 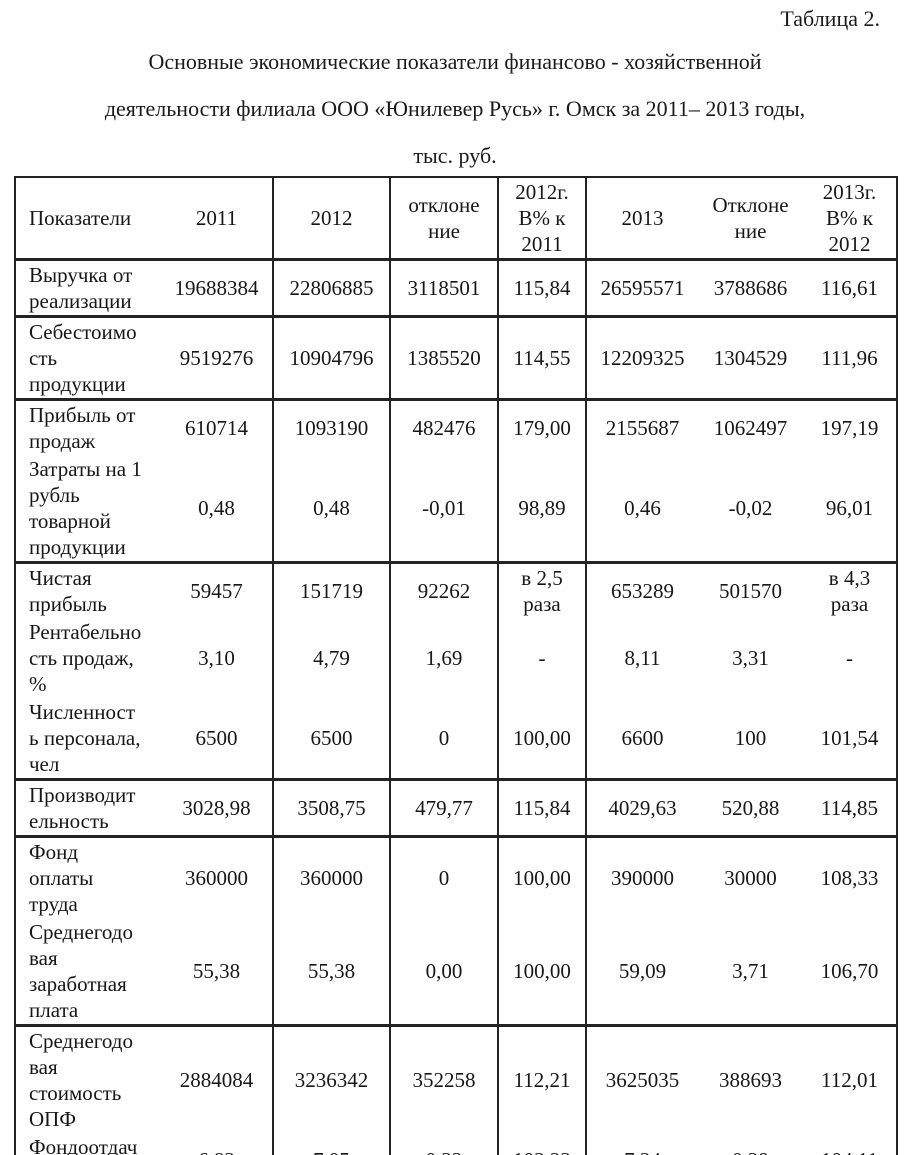 I want to click on value-cell: 1093190, so click(x=332, y=426).